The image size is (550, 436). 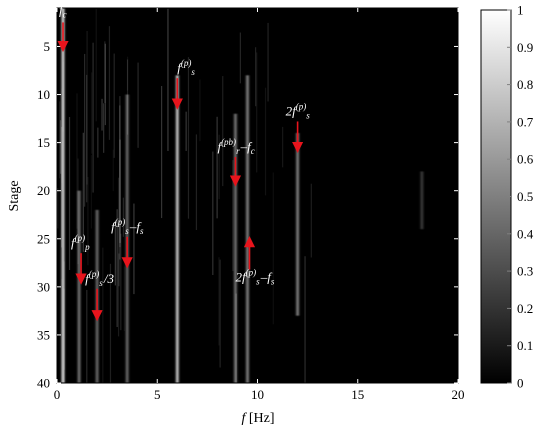 What do you see at coordinates (525, 84) in the screenshot?
I see `colorbar-tick-label: 0.8` at bounding box center [525, 84].